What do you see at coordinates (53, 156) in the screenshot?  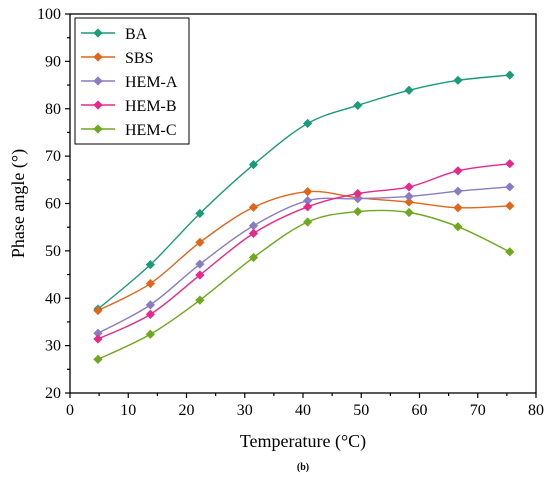 I see `y-tick-label: 70` at bounding box center [53, 156].